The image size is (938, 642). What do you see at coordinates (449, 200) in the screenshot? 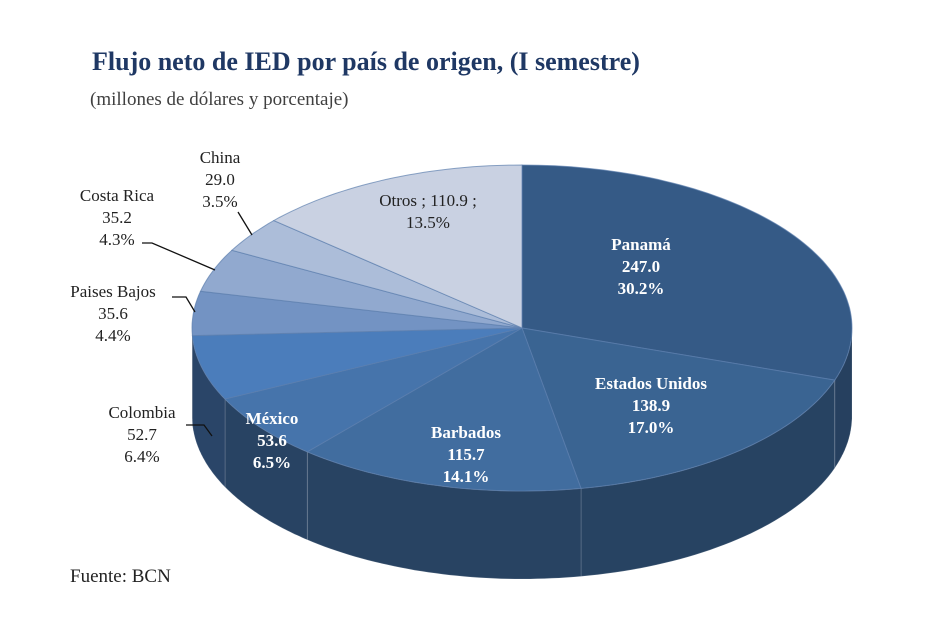
I see `label-value: 110.9` at bounding box center [449, 200].